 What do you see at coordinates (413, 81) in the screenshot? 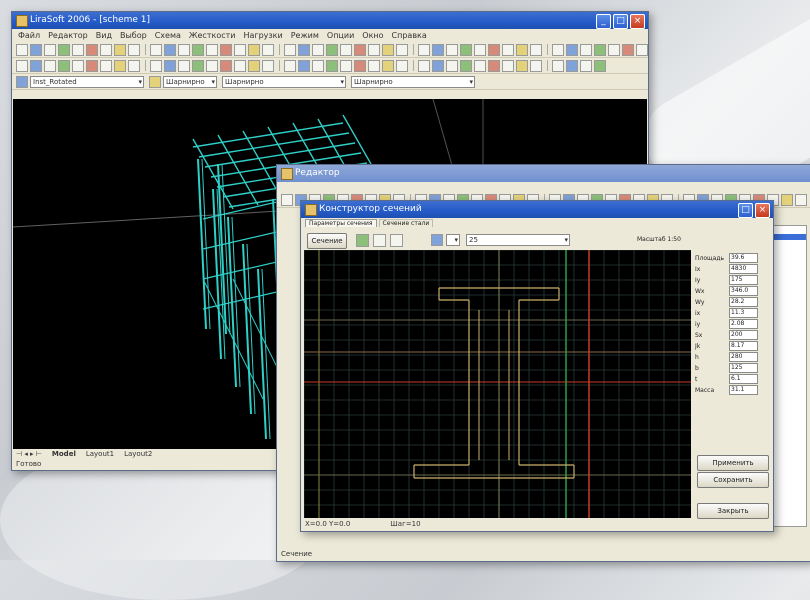
I see `lineweight-combo: Шарнирно` at bounding box center [413, 81].